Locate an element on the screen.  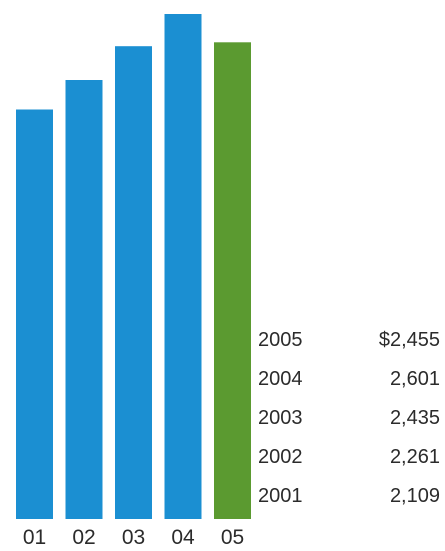
x-axis-tick-labels: 01 02 03 04 05 is located at coordinates (133, 537).